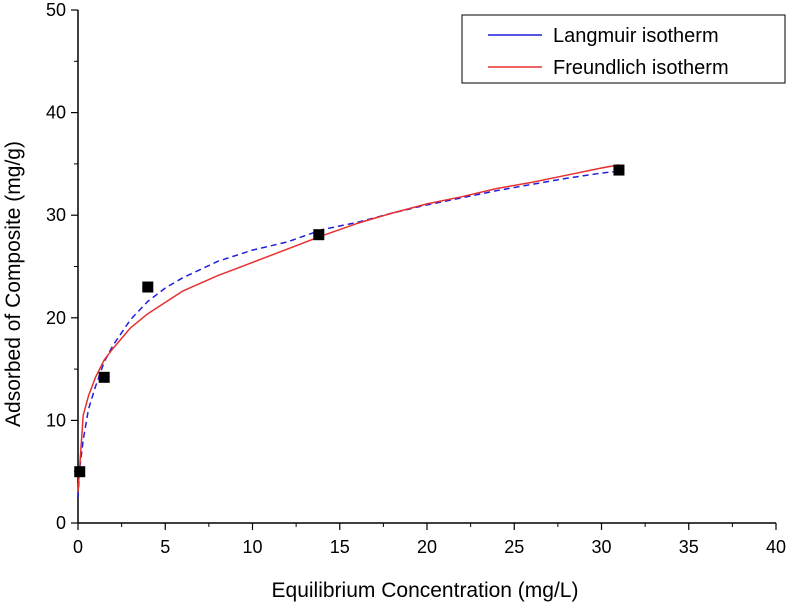  Describe the element at coordinates (427, 547) in the screenshot. I see `x-tick-label: 20` at that location.